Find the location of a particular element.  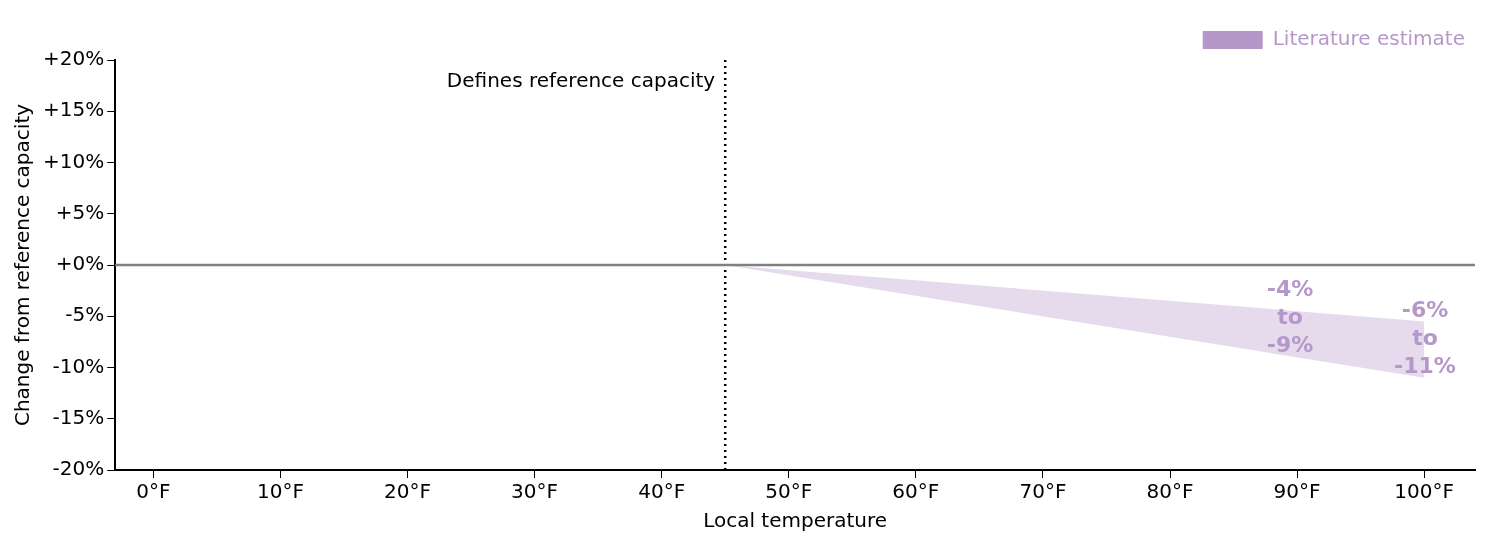

x-tick-label: 20°F is located at coordinates (407, 491).